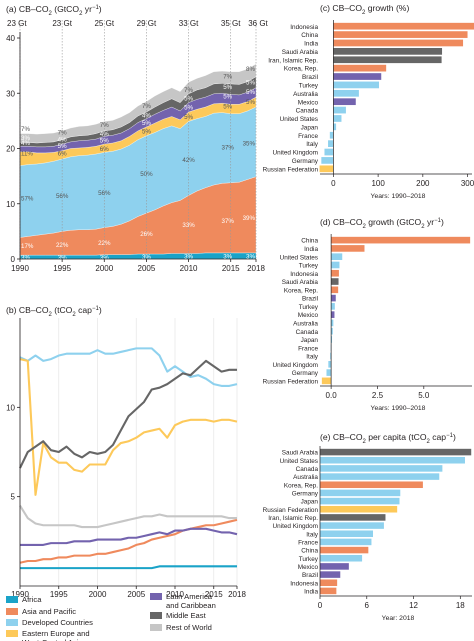  What do you see at coordinates (256, 268) in the screenshot?
I see `x-tick-label: 2018` at bounding box center [256, 268].